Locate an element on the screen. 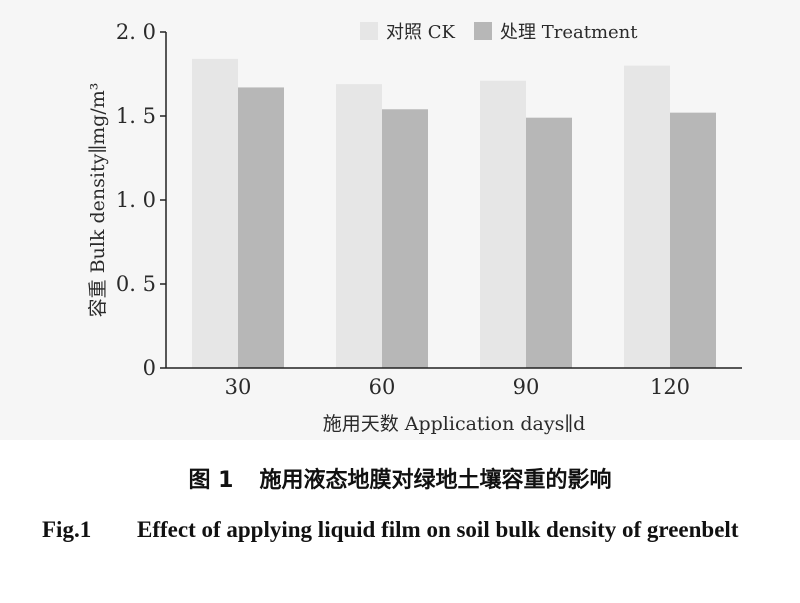 This screenshot has width=800, height=603. legend-label-ck: 对照 CK is located at coordinates (420, 32).